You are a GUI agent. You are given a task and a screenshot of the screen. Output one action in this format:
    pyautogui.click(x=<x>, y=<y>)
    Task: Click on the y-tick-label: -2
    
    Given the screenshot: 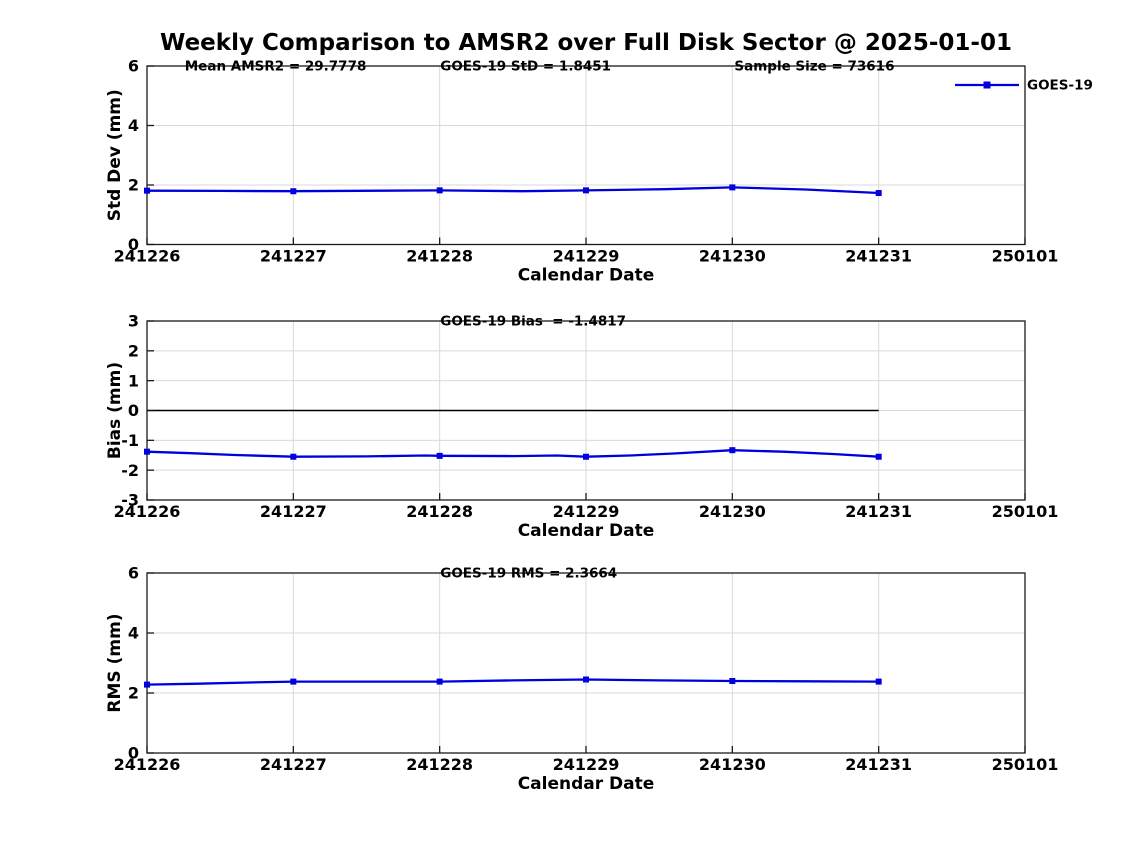 What is the action you would take?
    pyautogui.click(x=130, y=470)
    